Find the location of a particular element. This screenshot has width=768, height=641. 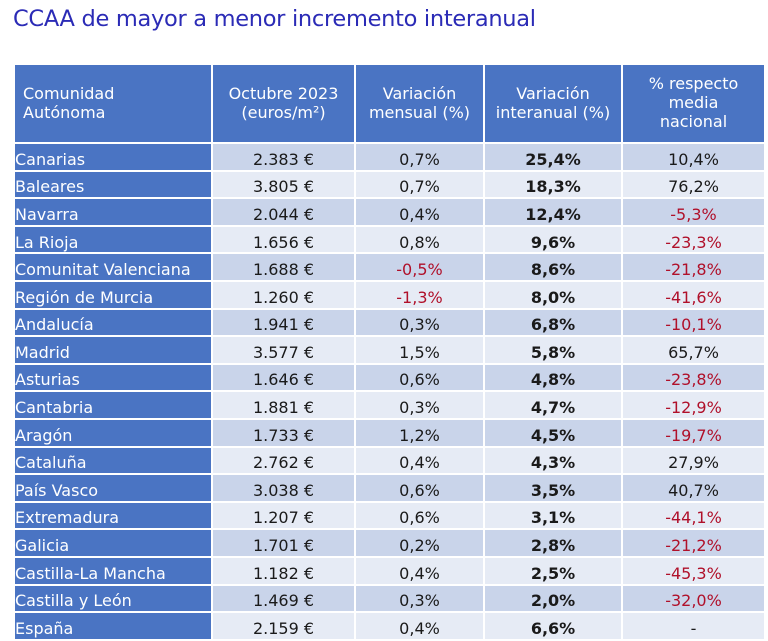

table-row: Canarias 2.383 €0,7% 25,4% 10,4% is located at coordinates (389, 157).